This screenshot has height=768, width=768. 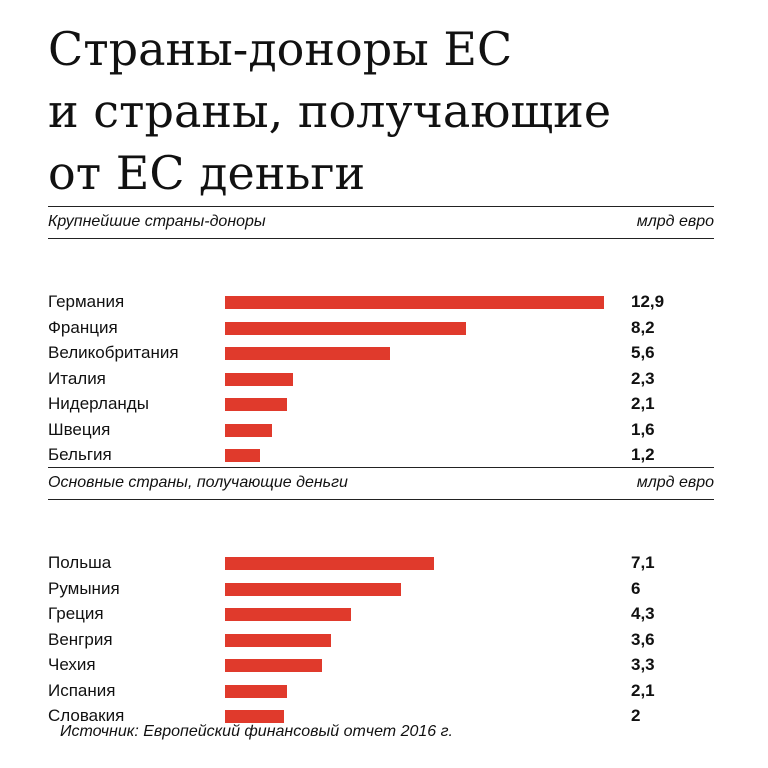 What do you see at coordinates (77, 378) in the screenshot?
I see `category-label: Италия` at bounding box center [77, 378].